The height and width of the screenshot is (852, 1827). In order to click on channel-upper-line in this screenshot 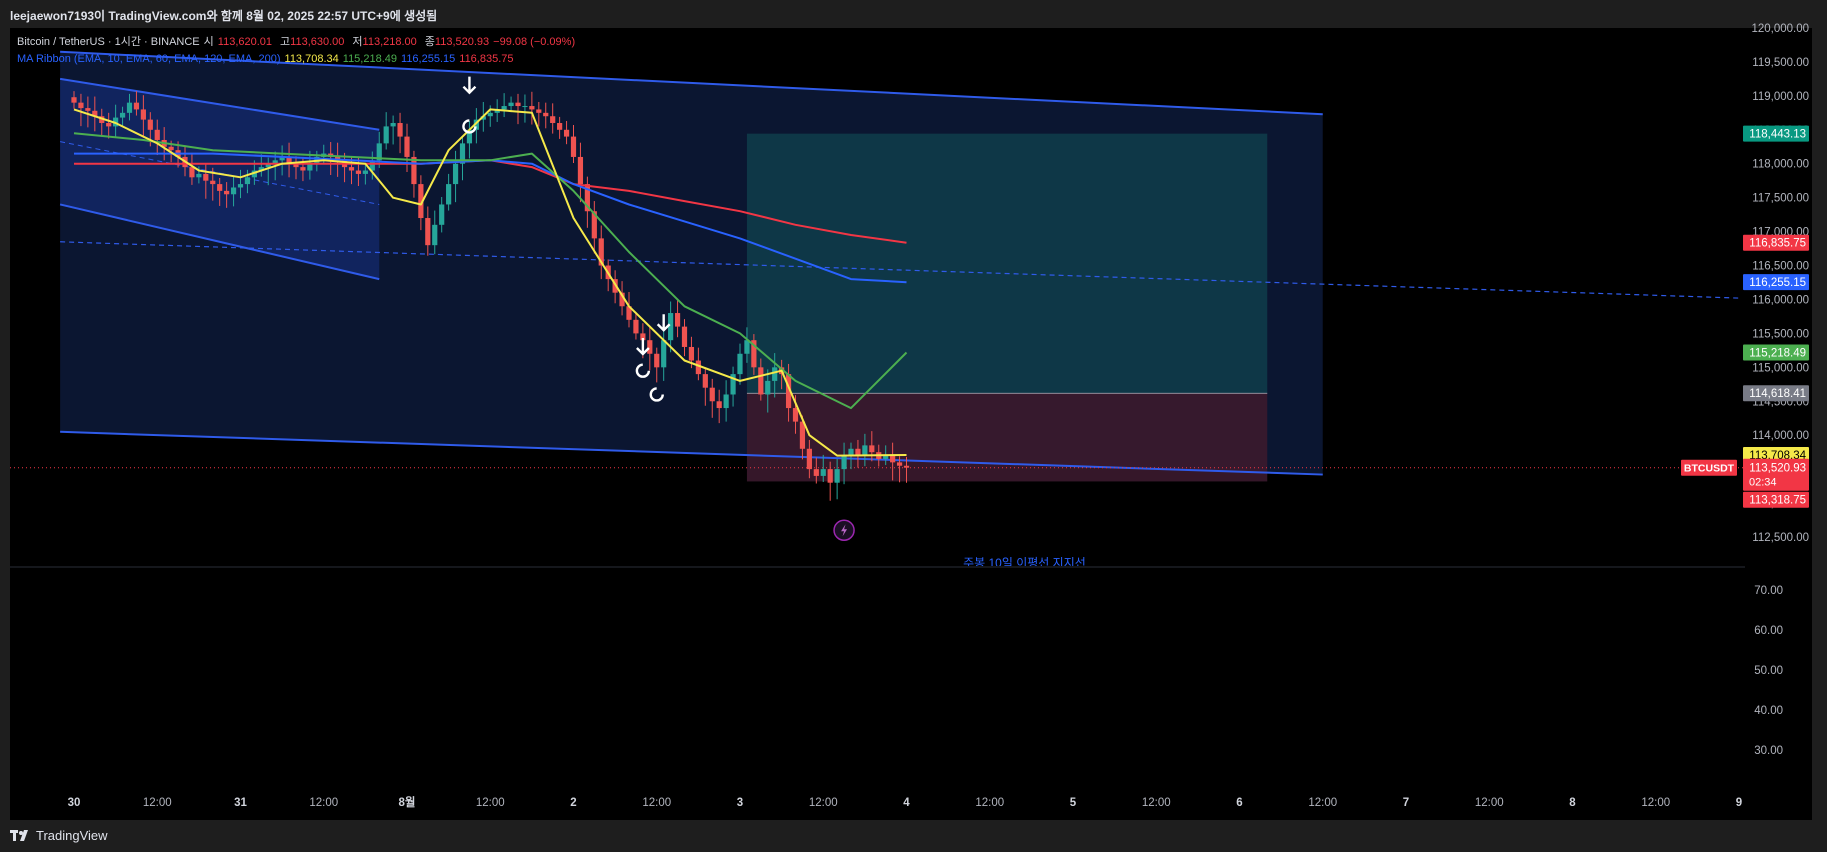, I will do `click(691, 83)`.